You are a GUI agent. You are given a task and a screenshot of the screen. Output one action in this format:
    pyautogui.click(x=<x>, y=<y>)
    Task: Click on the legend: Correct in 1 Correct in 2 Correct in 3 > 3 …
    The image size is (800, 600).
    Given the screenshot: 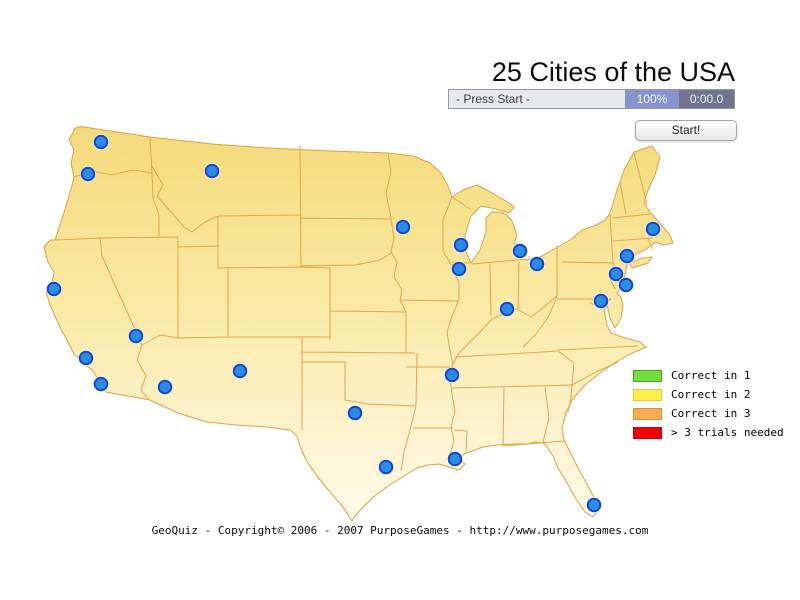 What is the action you would take?
    pyautogui.click(x=708, y=407)
    